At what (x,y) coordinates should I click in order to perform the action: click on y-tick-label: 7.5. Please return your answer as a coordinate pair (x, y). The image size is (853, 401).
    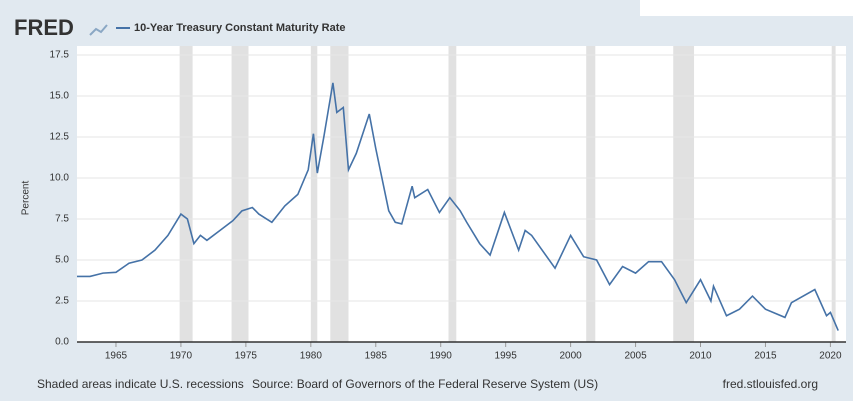
    Looking at the image, I should click on (62, 219).